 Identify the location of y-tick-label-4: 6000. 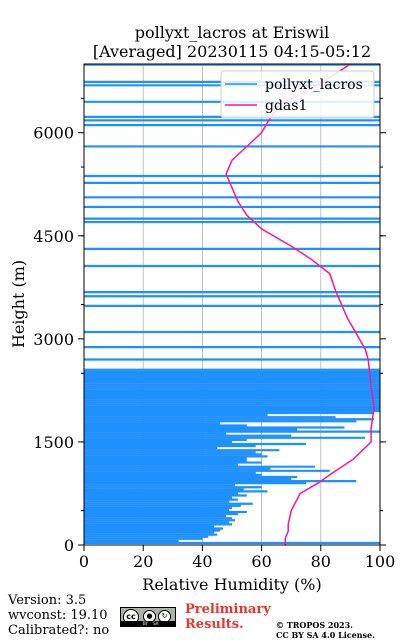
(53, 133).